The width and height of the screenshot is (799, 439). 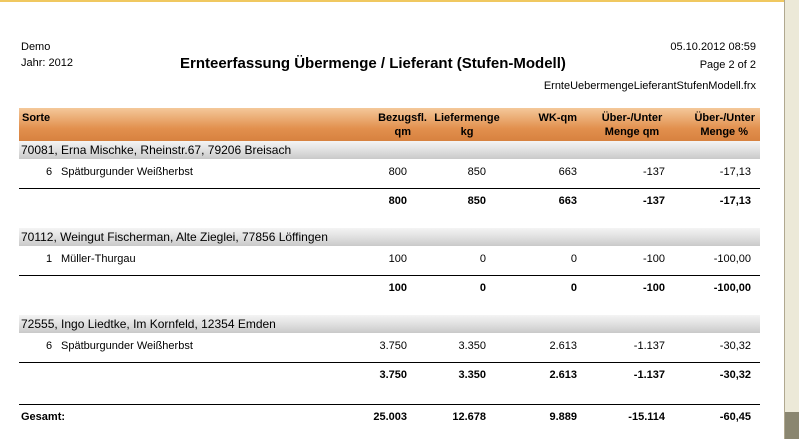 I want to click on col-liefermenge: Liefermenge kg, so click(x=467, y=125).